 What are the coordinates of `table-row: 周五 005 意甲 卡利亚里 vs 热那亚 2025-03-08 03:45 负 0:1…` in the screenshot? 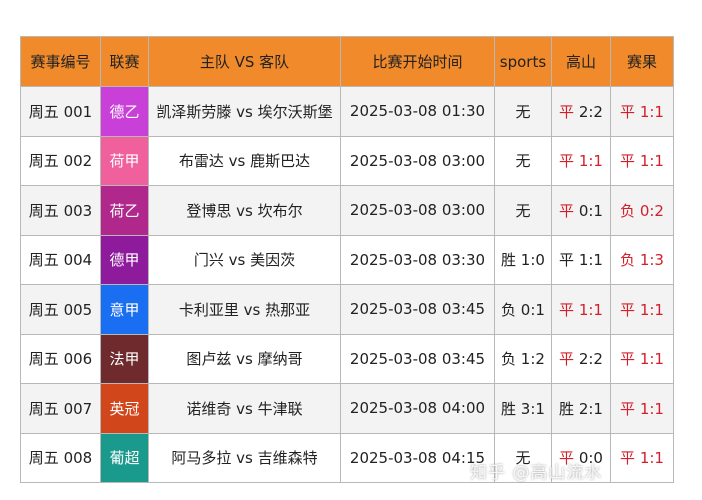 It's located at (347, 309).